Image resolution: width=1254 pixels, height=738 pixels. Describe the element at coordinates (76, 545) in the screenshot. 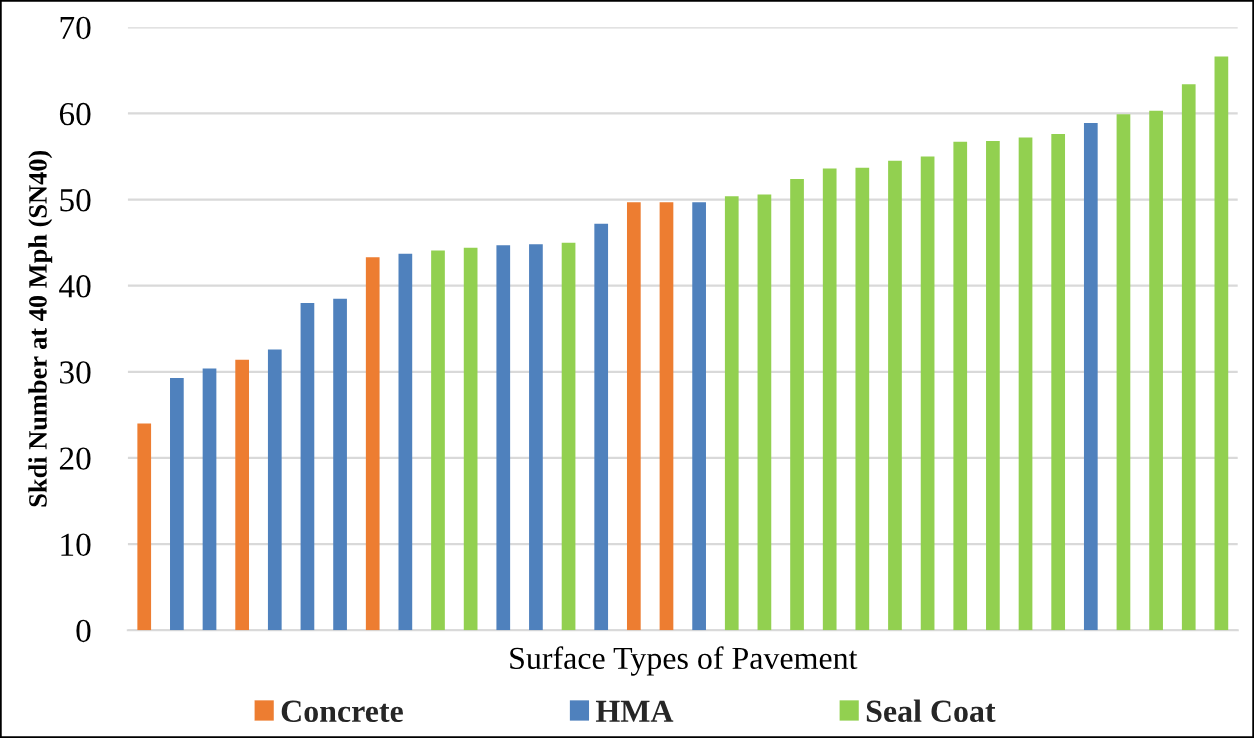

I see `y-tick-label: 10` at that location.